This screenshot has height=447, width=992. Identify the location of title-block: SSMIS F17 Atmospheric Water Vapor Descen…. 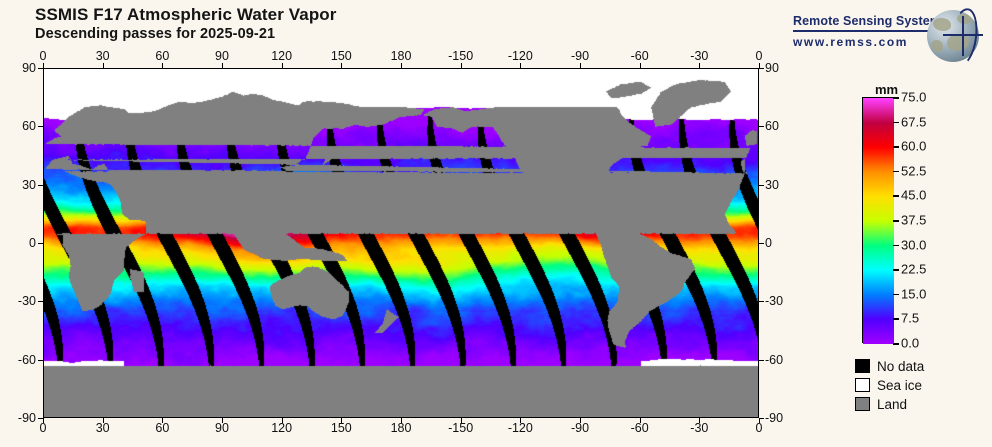
(186, 24).